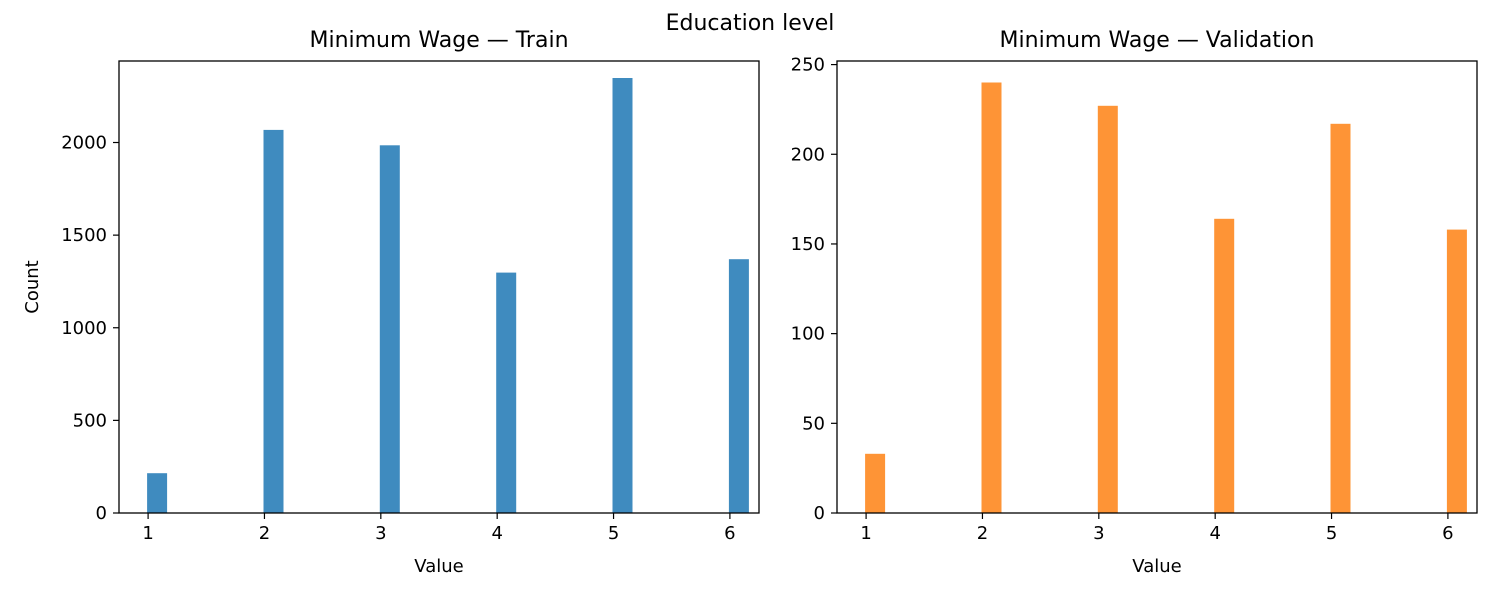  I want to click on validation-x-tick-label: 6, so click(1447, 533).